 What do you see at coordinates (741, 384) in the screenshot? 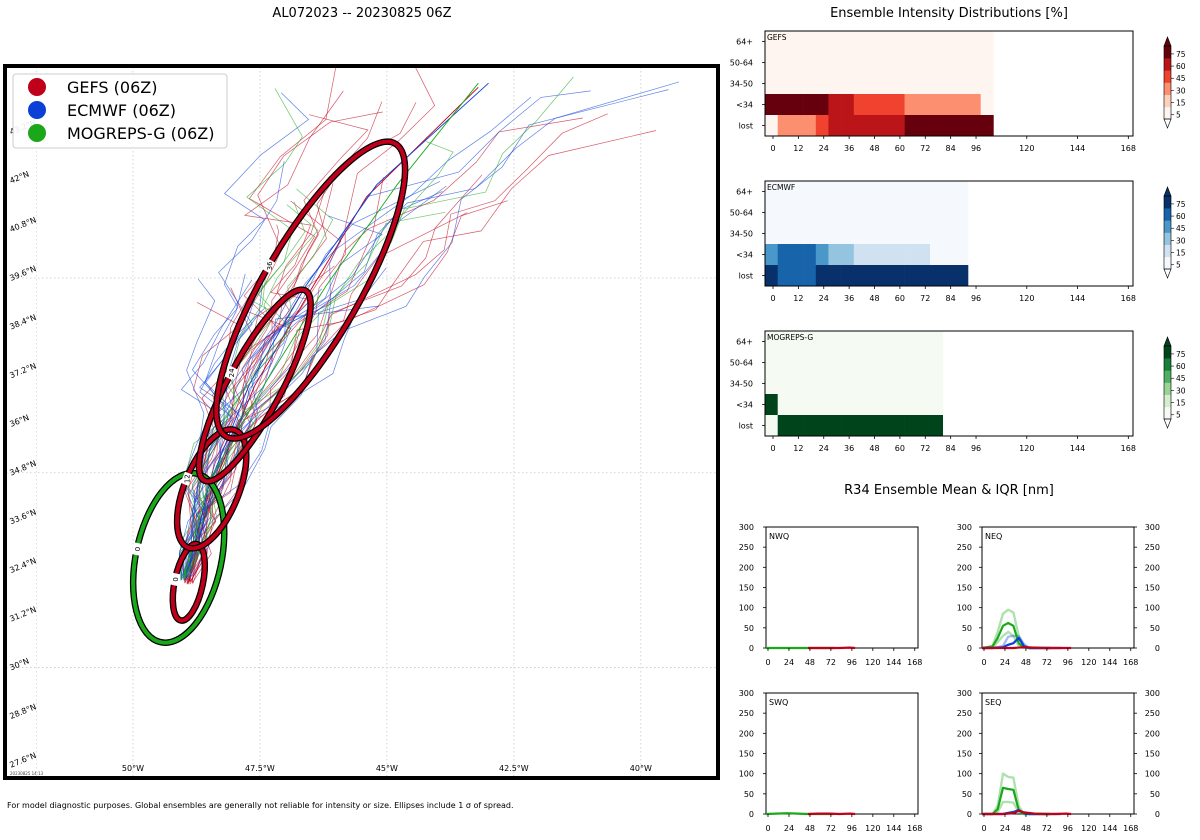
I see `y-tick-label: 34-50` at bounding box center [741, 384].